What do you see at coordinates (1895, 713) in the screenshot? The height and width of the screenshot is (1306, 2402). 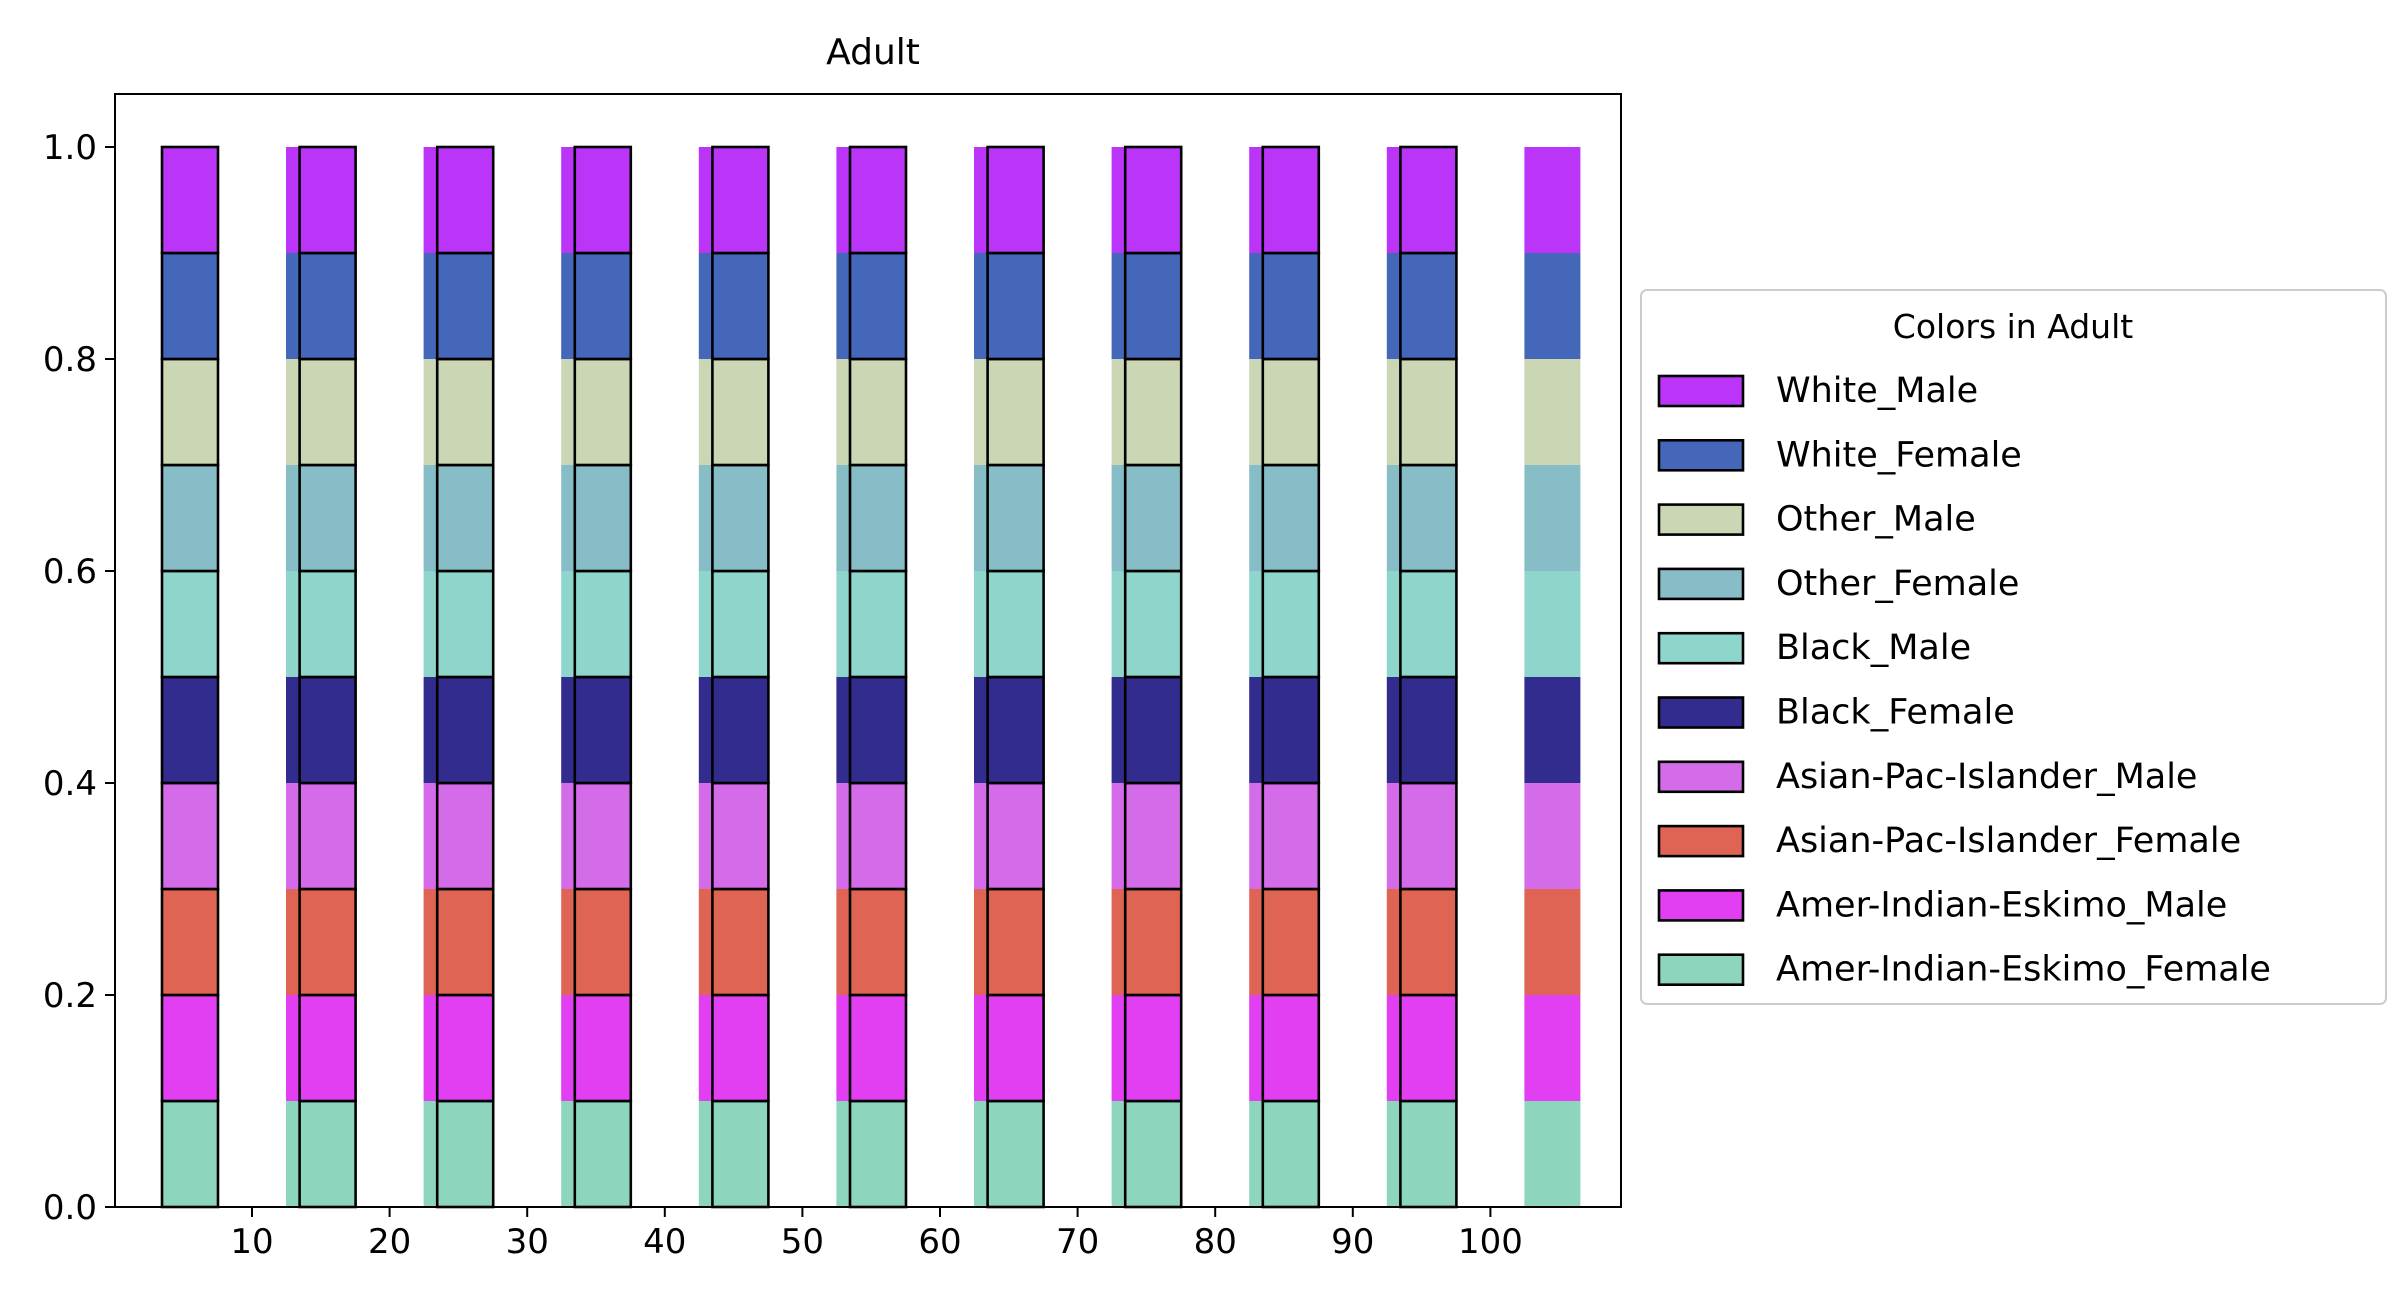 I see `legend-label: Black_Female` at bounding box center [1895, 713].